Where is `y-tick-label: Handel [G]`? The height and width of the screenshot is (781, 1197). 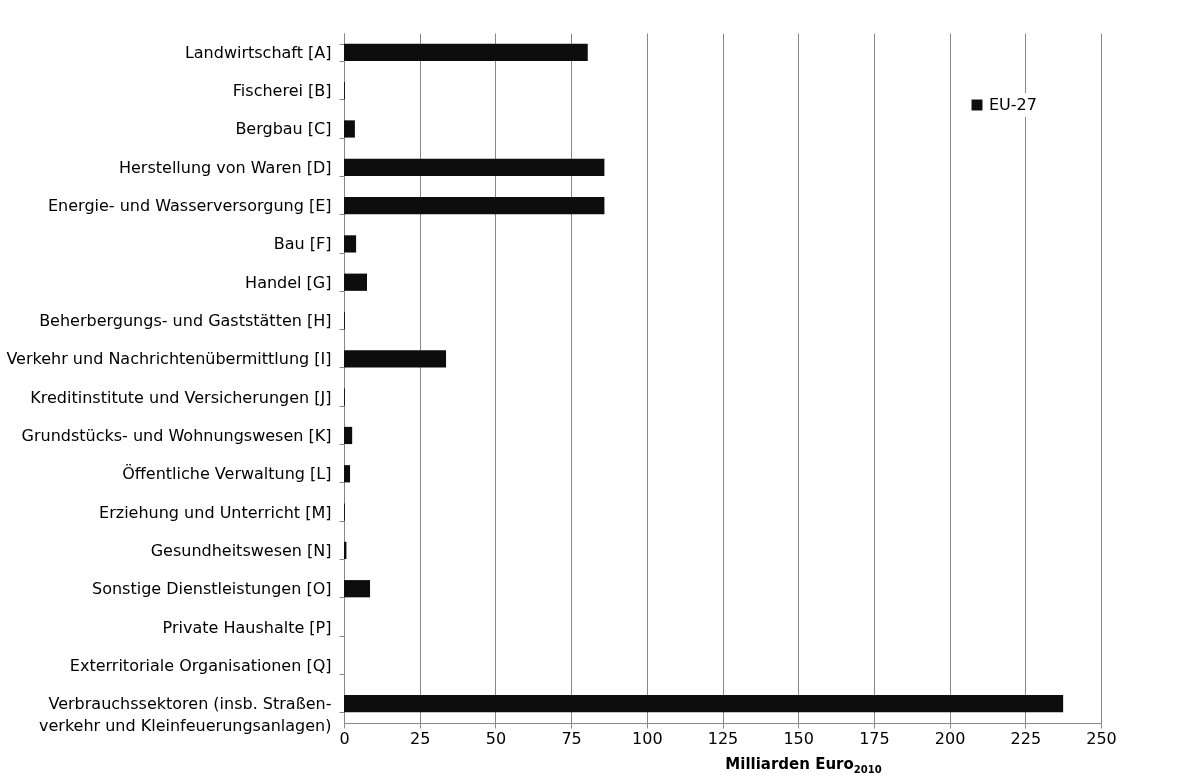
y-tick-label: Handel [G] is located at coordinates (288, 282).